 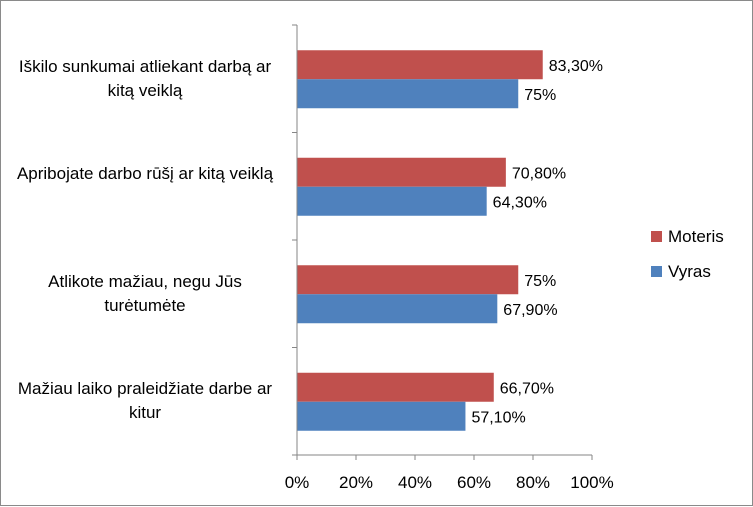 I want to click on data-label-vyras-1: 64,30%, so click(x=520, y=202).